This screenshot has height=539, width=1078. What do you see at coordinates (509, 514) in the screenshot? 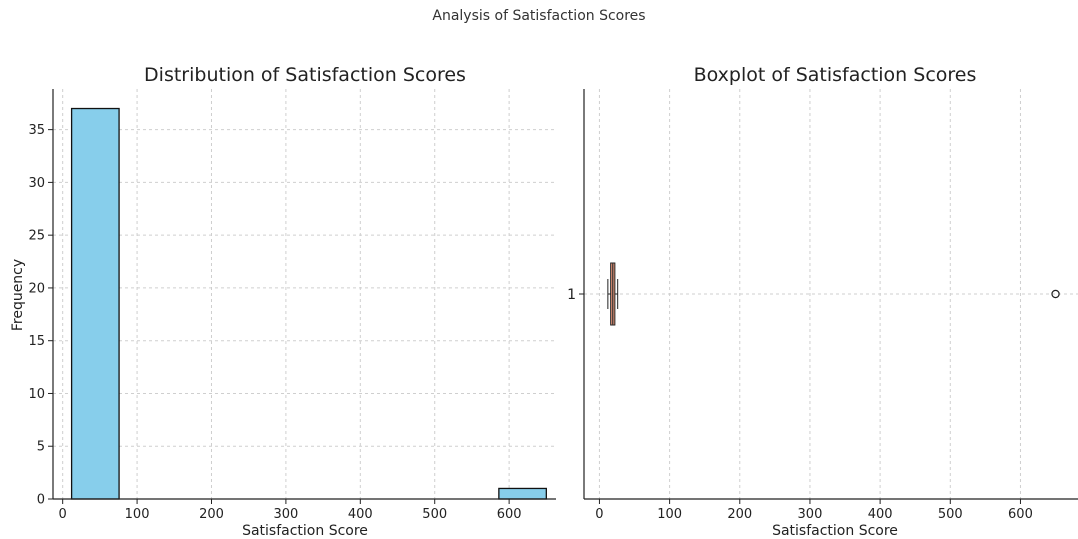
I see `histogram-x-tick-label: 600` at bounding box center [509, 514].